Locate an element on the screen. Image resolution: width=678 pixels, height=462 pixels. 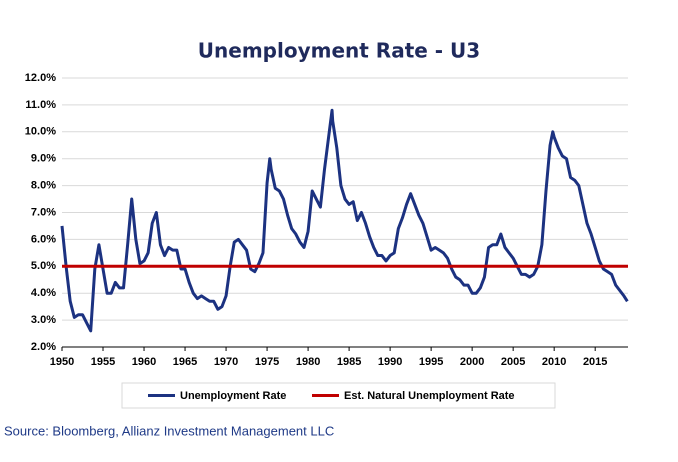
y-tick-label: 5.0% is located at coordinates (43, 266).